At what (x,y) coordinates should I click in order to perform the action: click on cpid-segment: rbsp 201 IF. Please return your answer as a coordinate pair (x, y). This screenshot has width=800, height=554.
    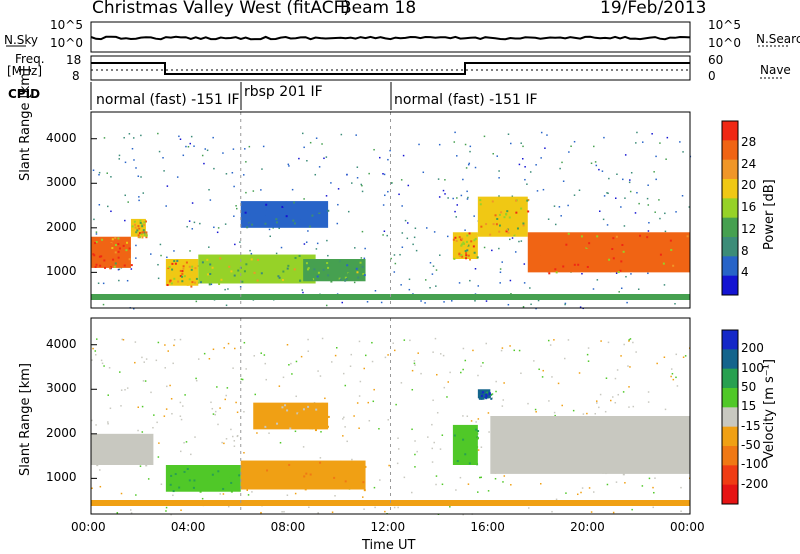
    Looking at the image, I should click on (283, 92).